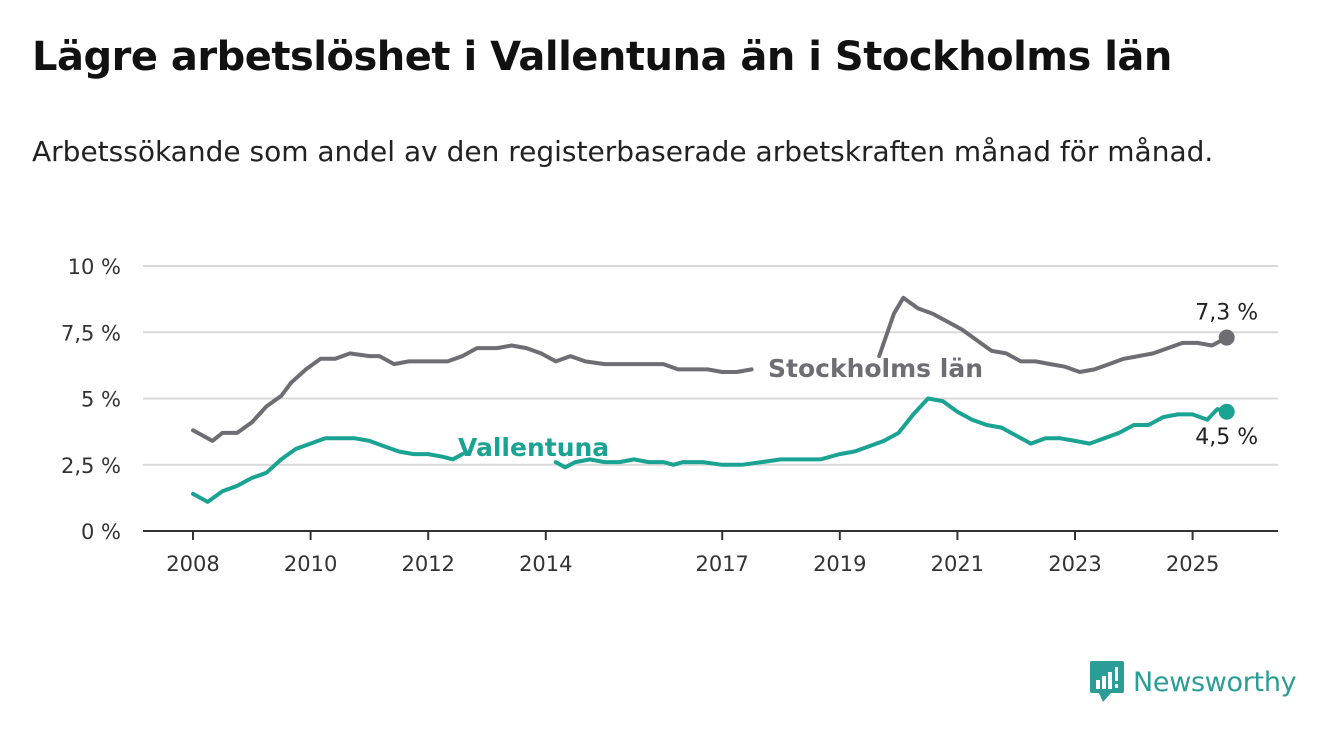  Describe the element at coordinates (1215, 682) in the screenshot. I see `brand-name: Newsworthy` at that location.